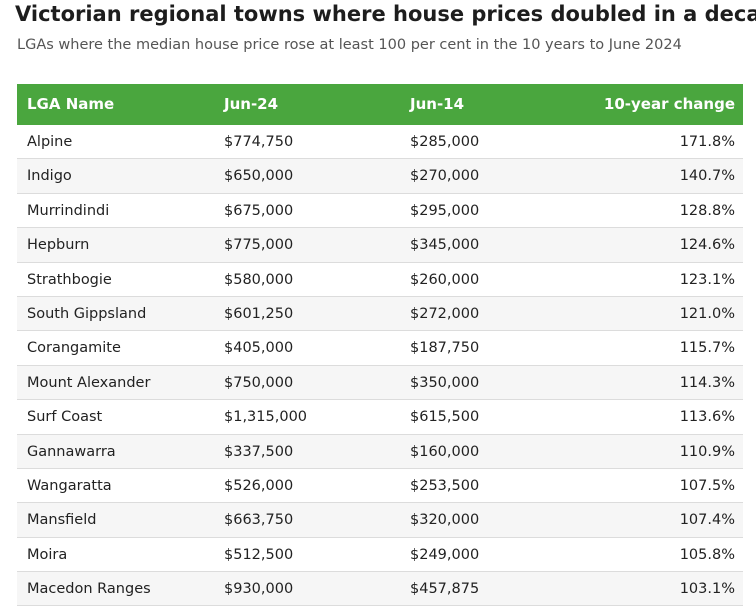 This screenshot has height=606, width=756. I want to click on lga-name-cell: Murrindindi, so click(68, 210).